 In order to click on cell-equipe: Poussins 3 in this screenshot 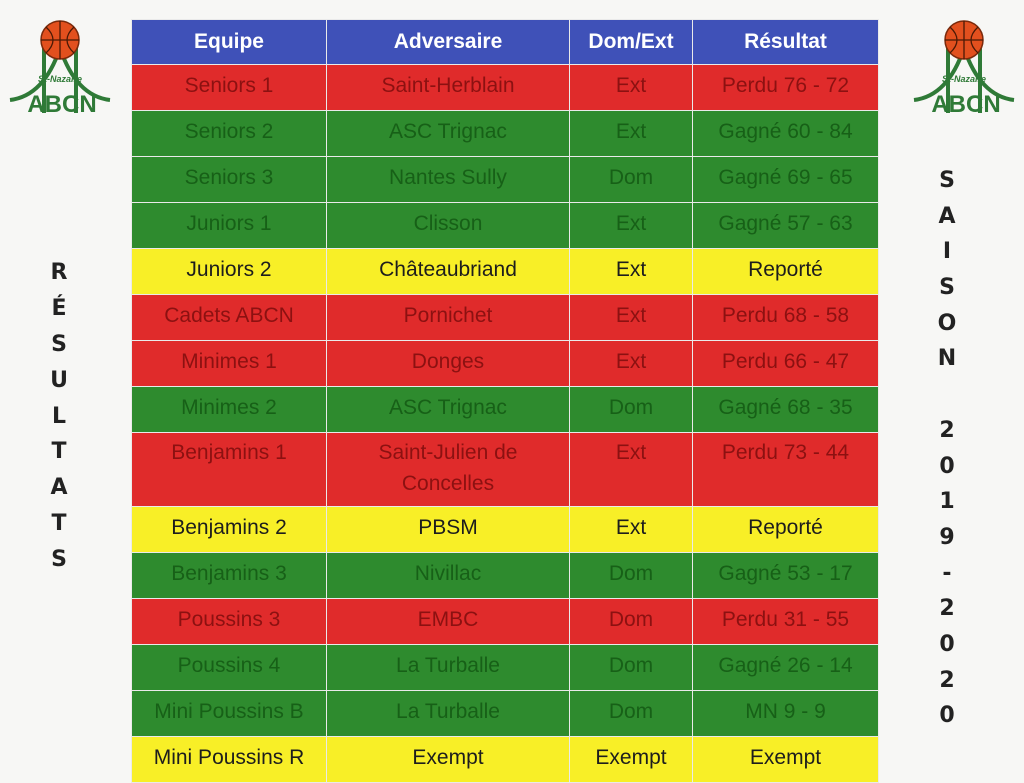, I will do `click(229, 621)`.